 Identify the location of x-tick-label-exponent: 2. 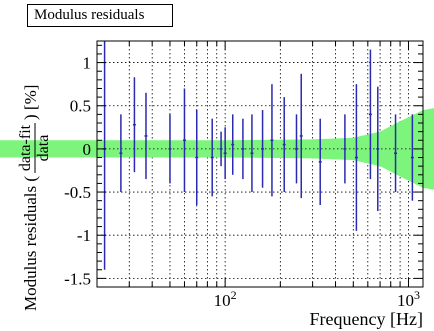
(234, 295).